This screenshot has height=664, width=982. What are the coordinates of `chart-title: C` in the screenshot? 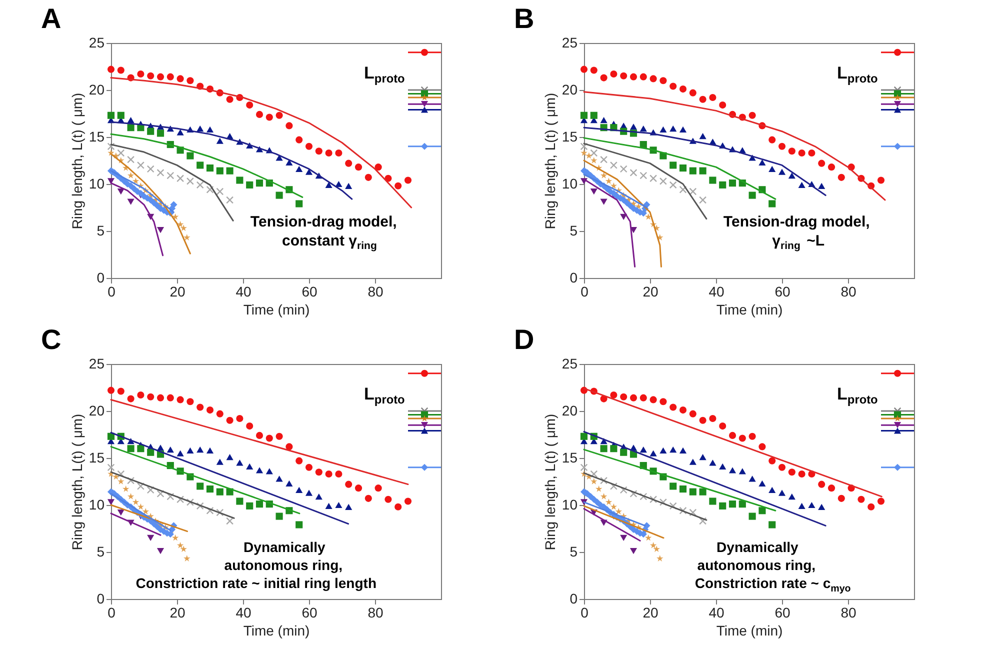 It's located at (51, 339).